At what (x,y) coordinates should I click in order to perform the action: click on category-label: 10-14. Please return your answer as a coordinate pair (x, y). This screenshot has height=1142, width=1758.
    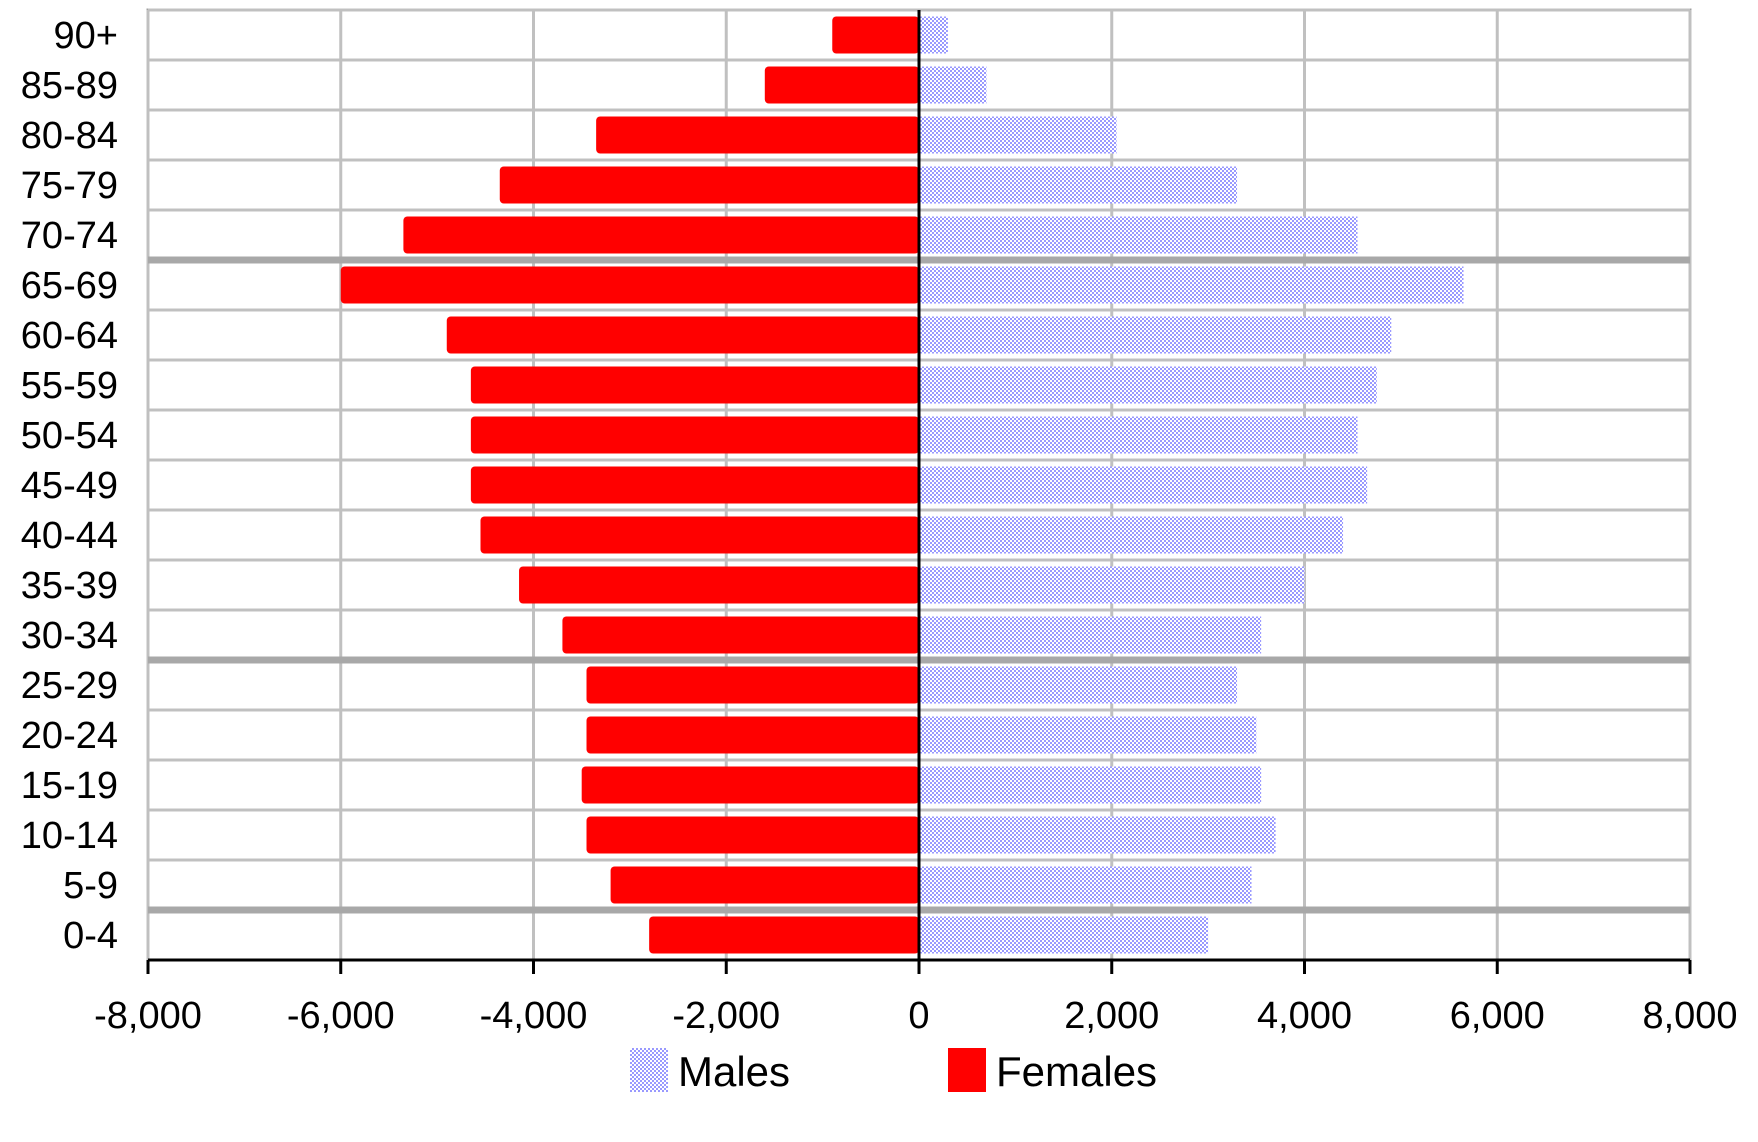
    Looking at the image, I should click on (69, 836).